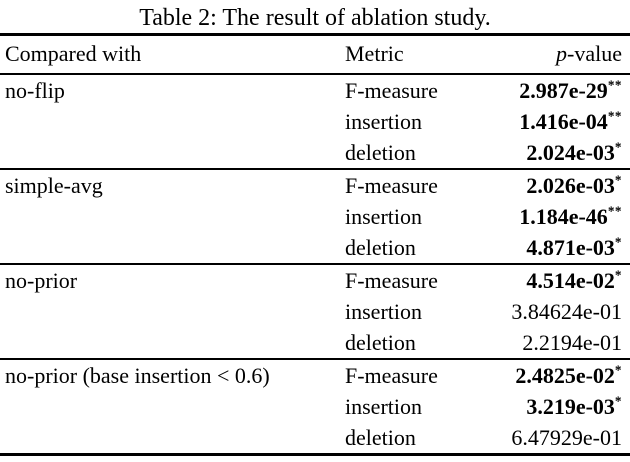 This screenshot has width=630, height=462. I want to click on p-value-text: 1.184e-46, so click(563, 216).